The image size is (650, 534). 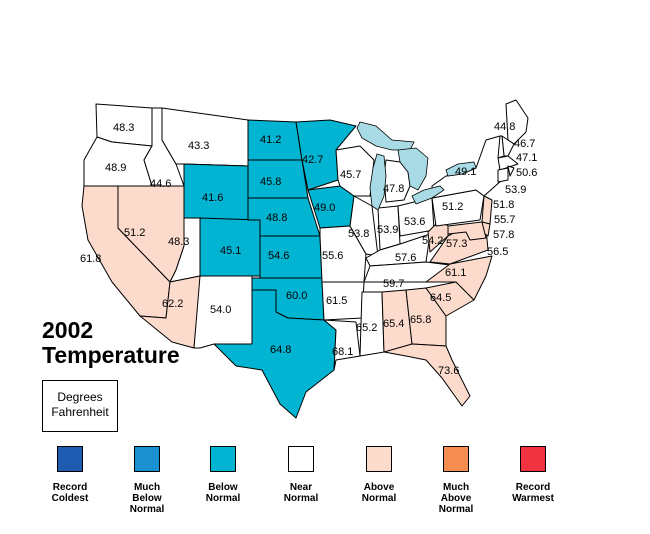 I want to click on lake-ontario, so click(x=461, y=169).